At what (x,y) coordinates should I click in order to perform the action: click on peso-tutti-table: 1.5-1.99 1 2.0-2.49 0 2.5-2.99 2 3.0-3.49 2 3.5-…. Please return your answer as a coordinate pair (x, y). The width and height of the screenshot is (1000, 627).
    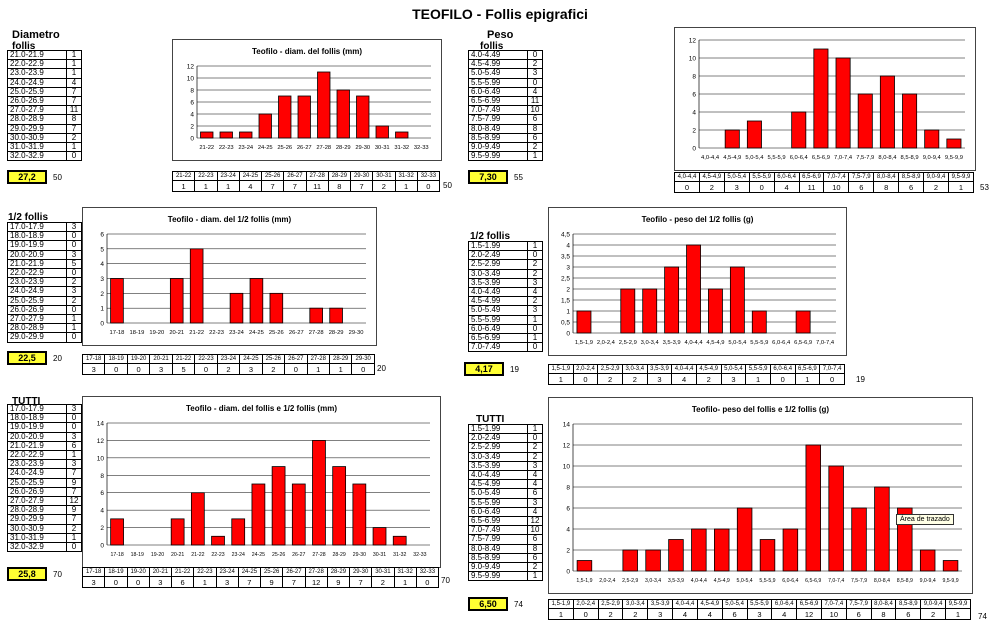
    Looking at the image, I should click on (505, 502).